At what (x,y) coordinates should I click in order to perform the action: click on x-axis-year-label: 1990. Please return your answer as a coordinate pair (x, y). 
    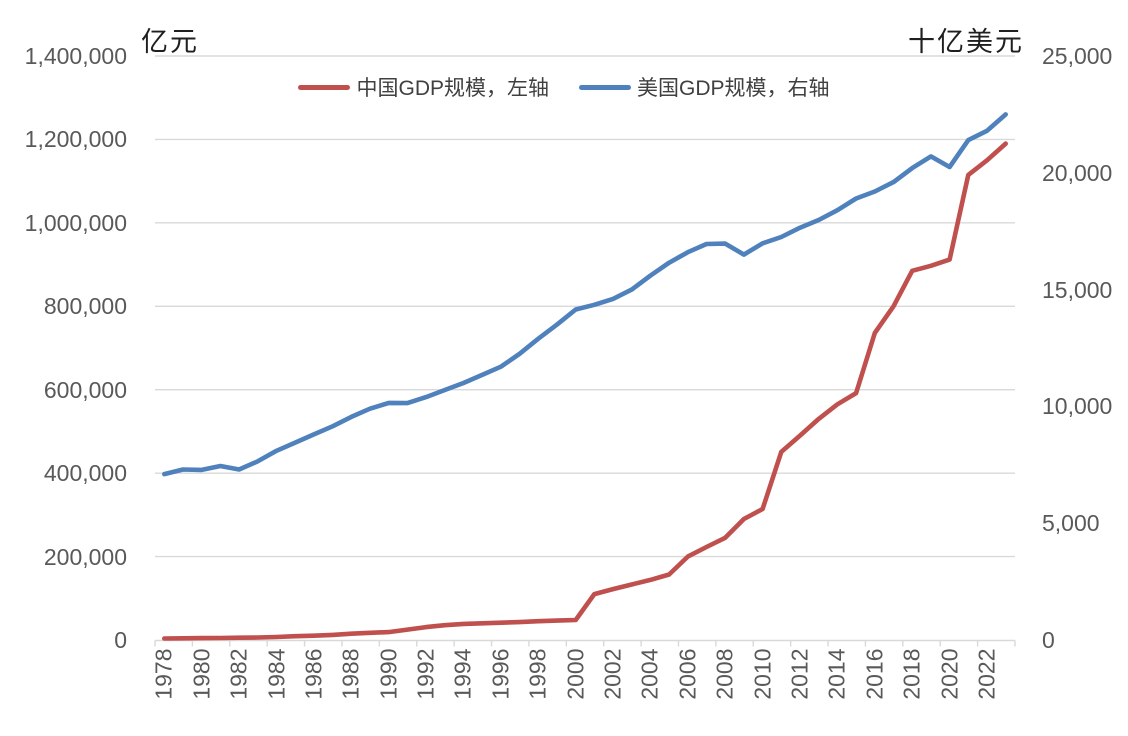
    Looking at the image, I should click on (388, 674).